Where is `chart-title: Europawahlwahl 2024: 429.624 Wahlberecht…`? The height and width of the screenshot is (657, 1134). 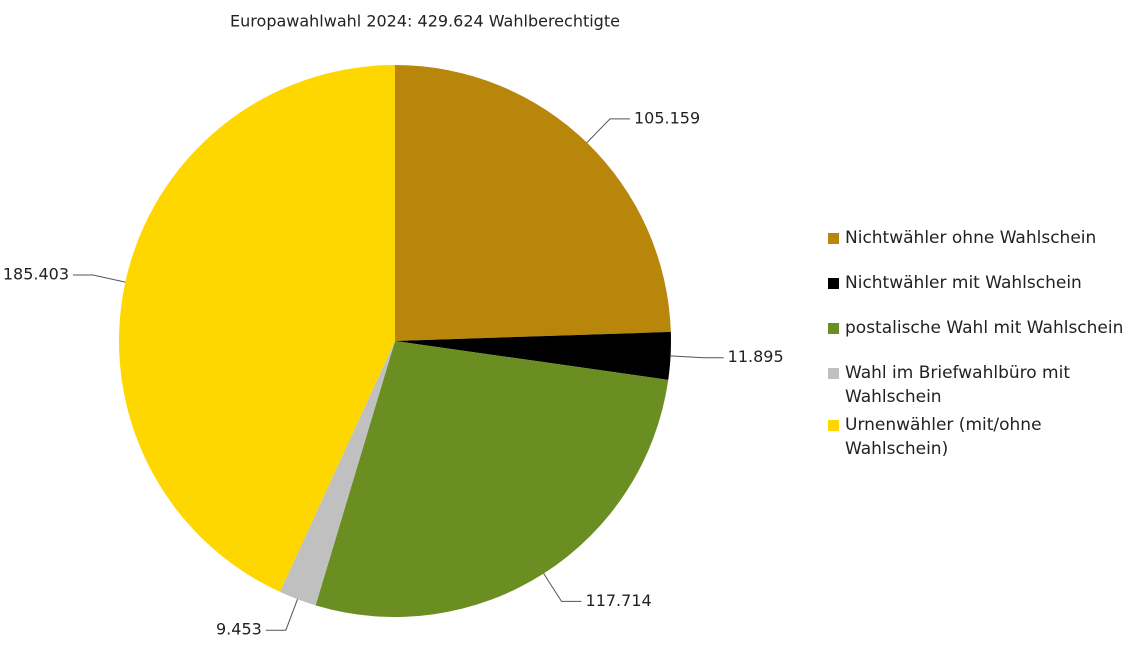
chart-title: Europawahlwahl 2024: 429.624 Wahlberecht… is located at coordinates (425, 21).